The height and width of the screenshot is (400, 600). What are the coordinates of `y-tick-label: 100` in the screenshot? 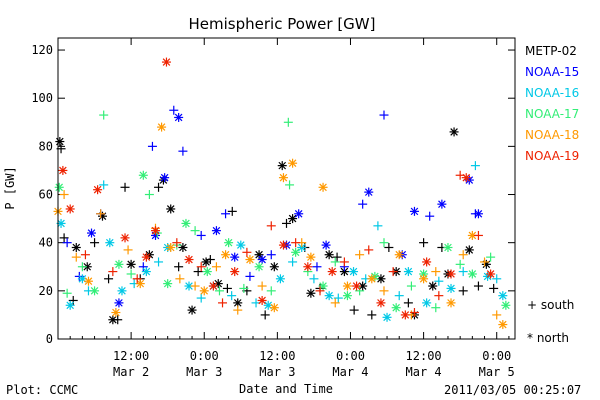 It's located at (42, 98).